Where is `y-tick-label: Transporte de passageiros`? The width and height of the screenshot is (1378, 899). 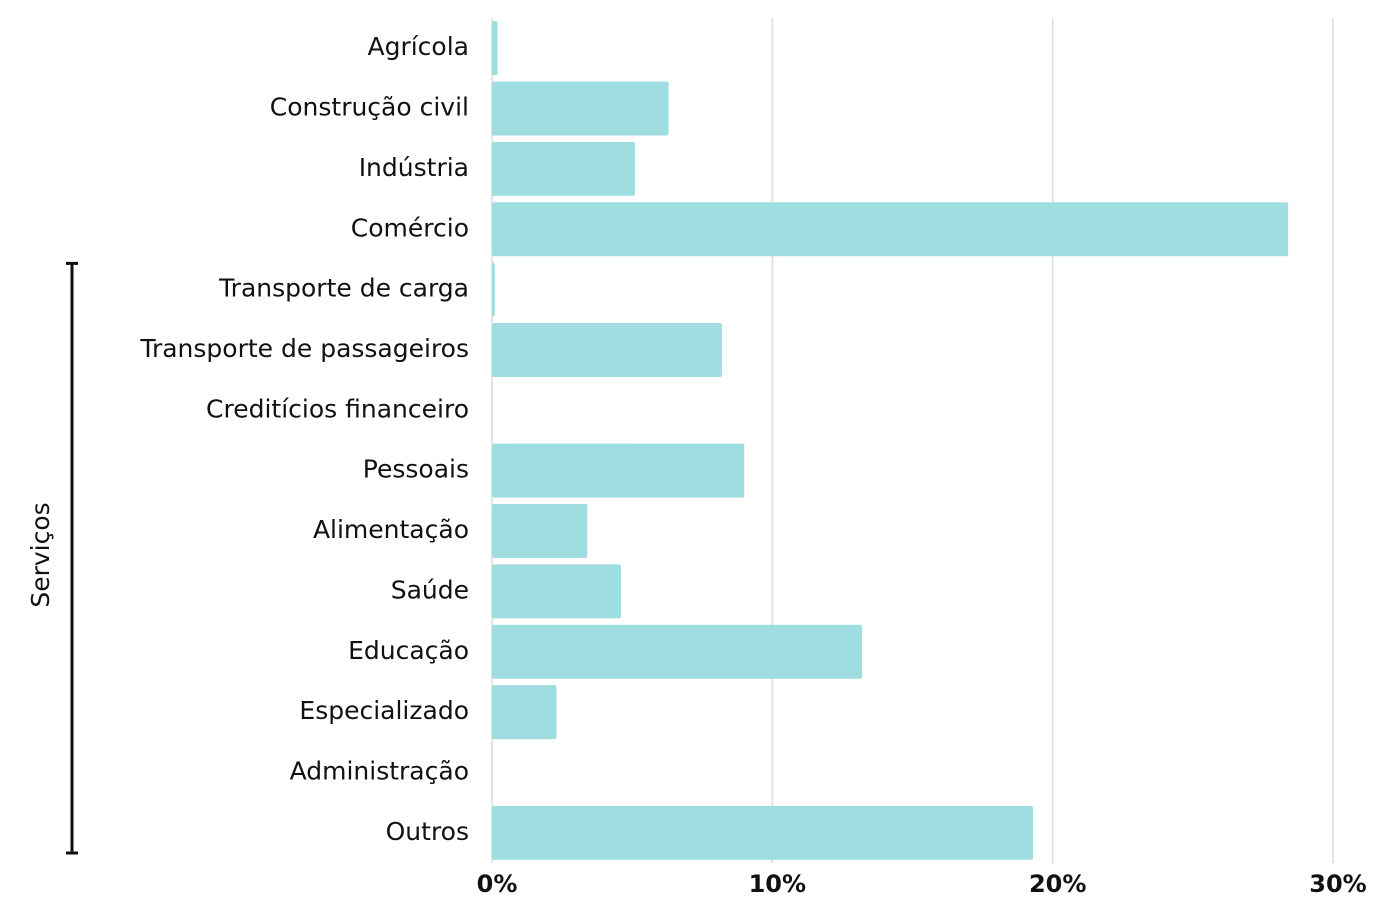 y-tick-label: Transporte de passageiros is located at coordinates (304, 348).